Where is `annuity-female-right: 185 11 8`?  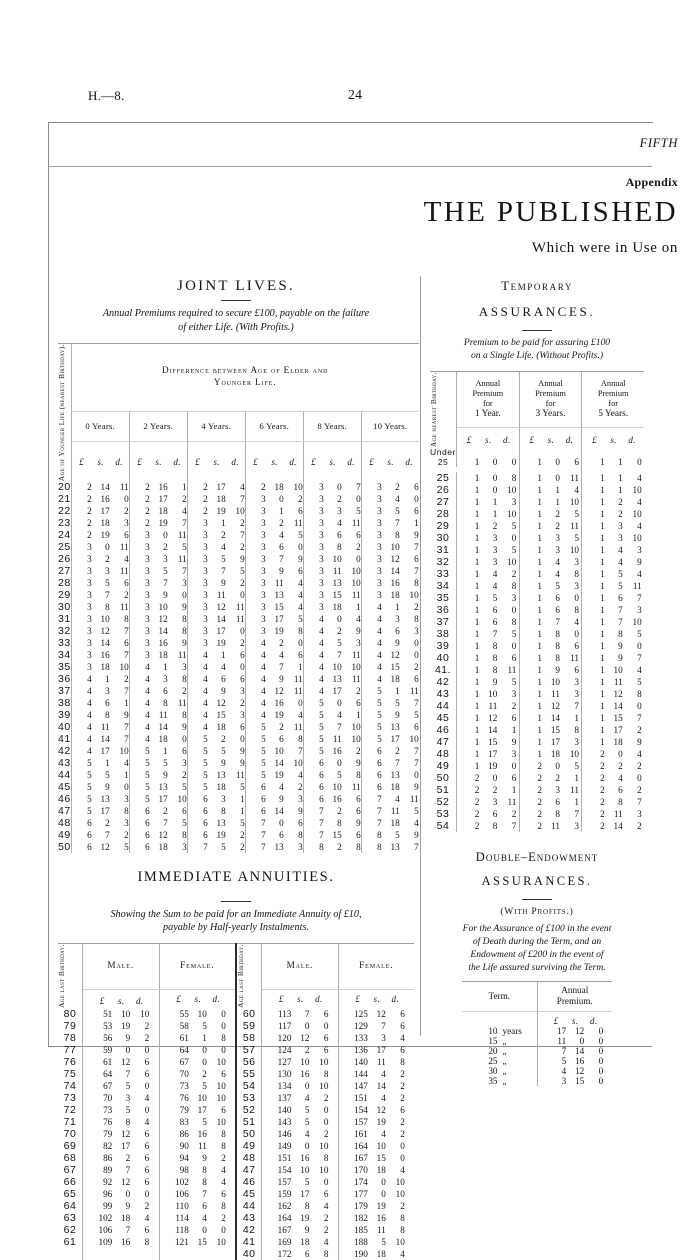
annuity-female-right: 185 11 8 is located at coordinates (375, 1230).